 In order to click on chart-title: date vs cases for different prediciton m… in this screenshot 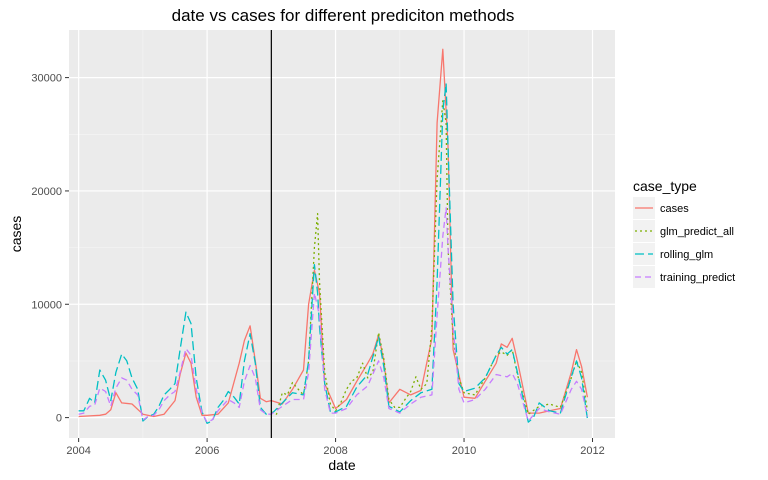, I will do `click(343, 15)`.